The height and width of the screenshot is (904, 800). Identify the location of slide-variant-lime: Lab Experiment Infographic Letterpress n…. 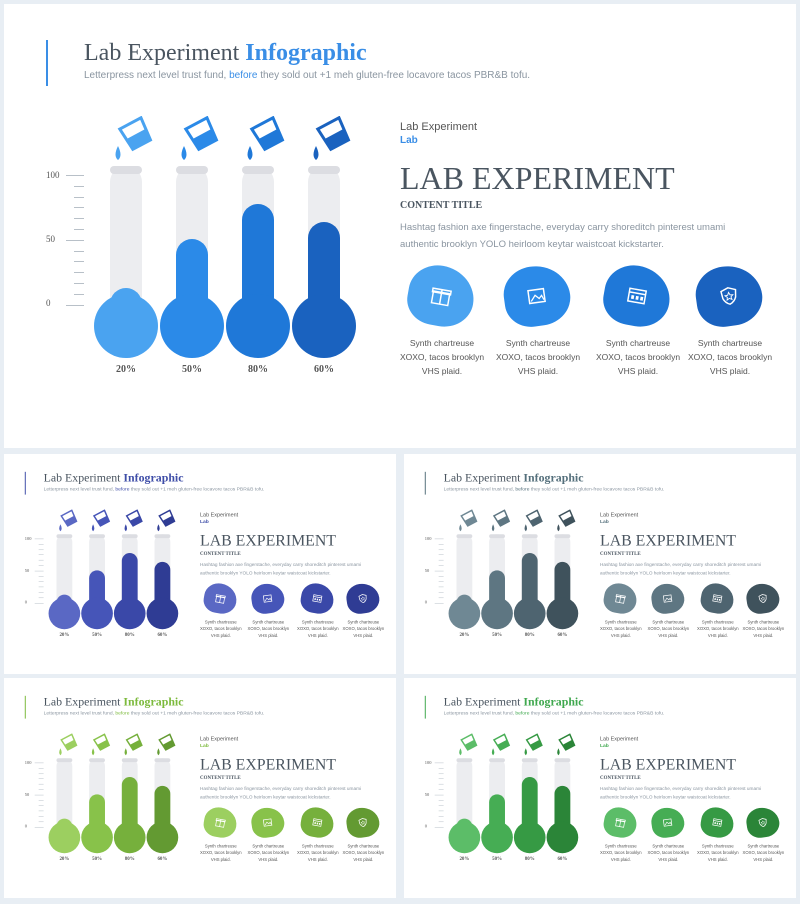
(200, 788).